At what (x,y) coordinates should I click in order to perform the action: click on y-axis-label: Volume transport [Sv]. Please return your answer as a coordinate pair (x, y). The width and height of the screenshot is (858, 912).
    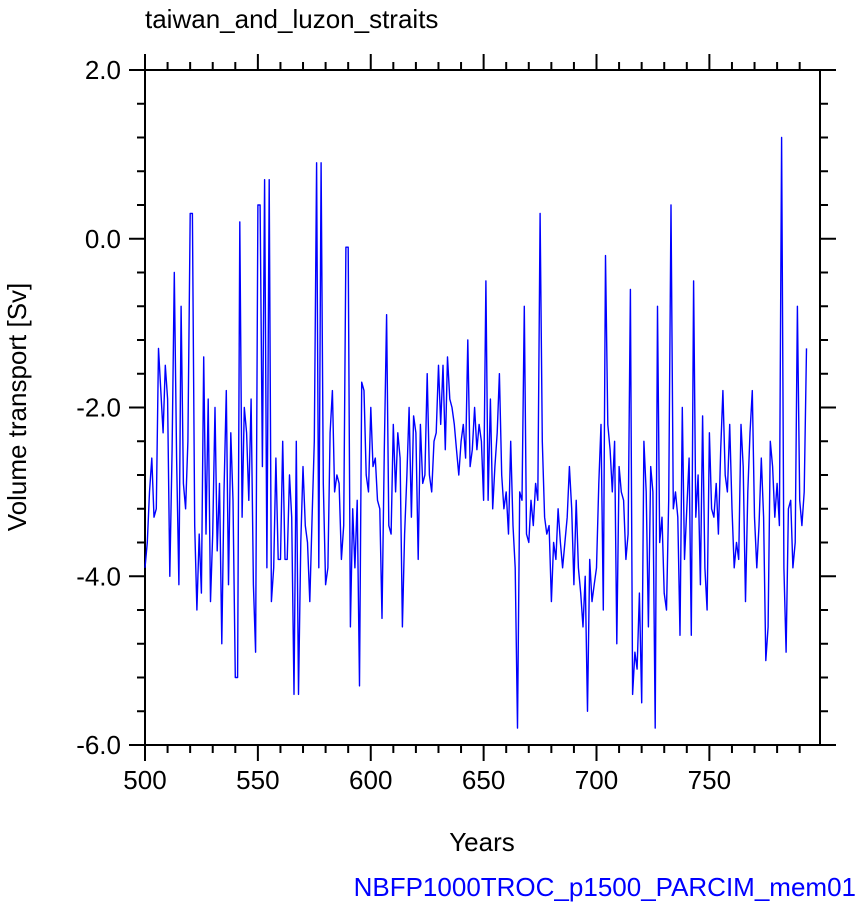
    Looking at the image, I should click on (17, 407).